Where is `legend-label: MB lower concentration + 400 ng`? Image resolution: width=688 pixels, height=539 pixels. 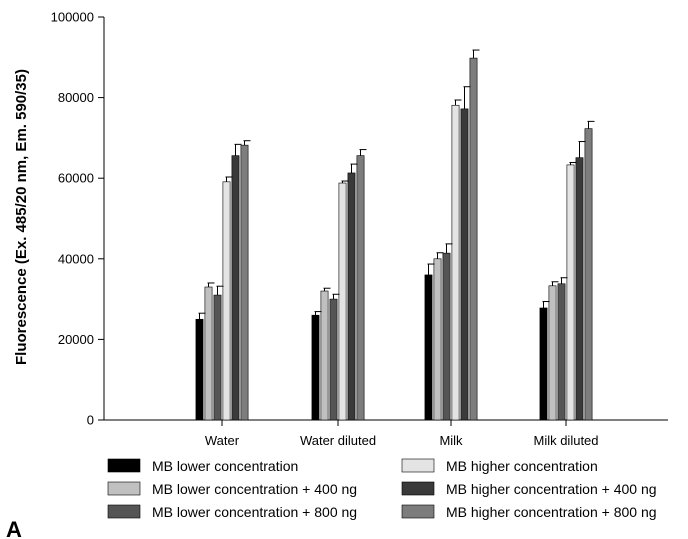 legend-label: MB lower concentration + 400 ng is located at coordinates (254, 489).